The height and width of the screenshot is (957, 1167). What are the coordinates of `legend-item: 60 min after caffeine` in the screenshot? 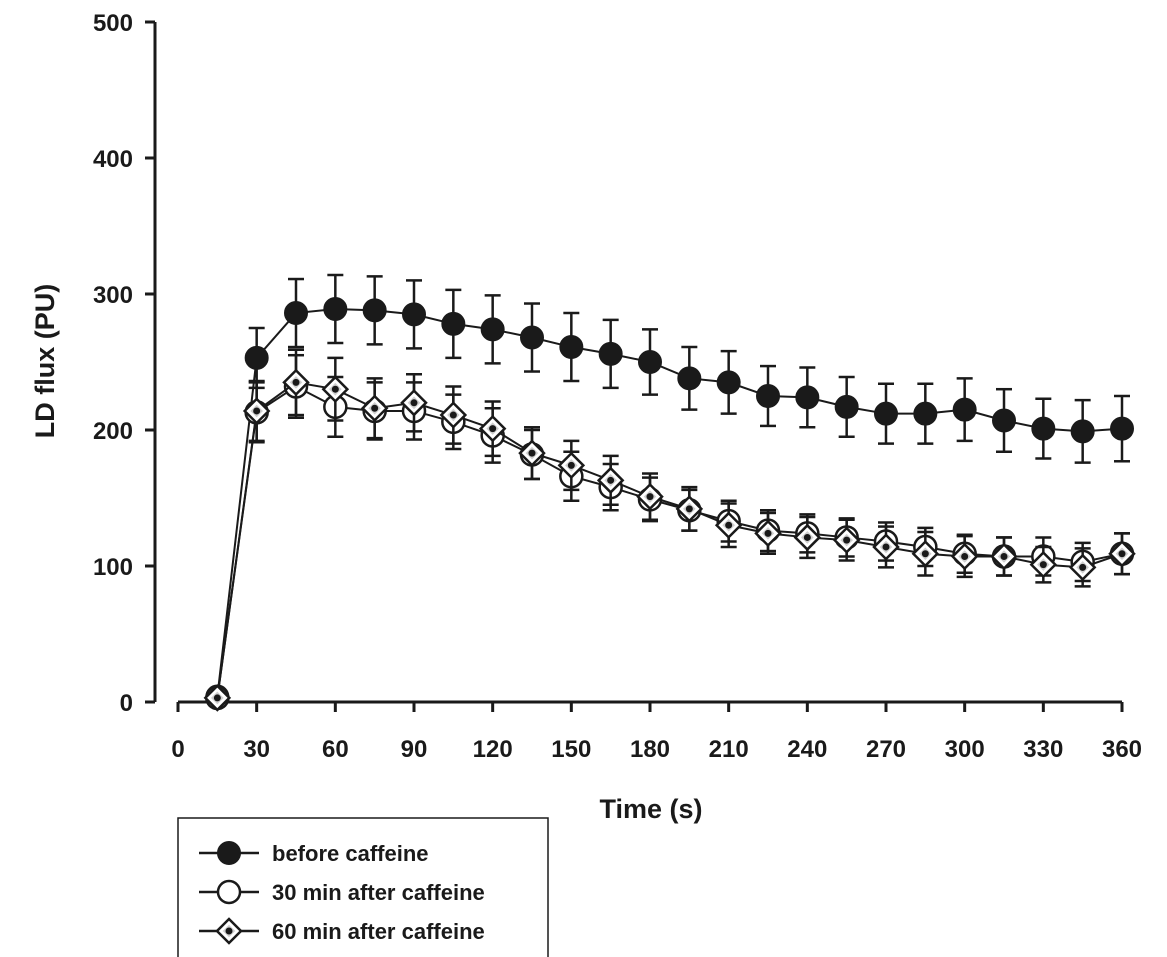 It's located at (342, 931).